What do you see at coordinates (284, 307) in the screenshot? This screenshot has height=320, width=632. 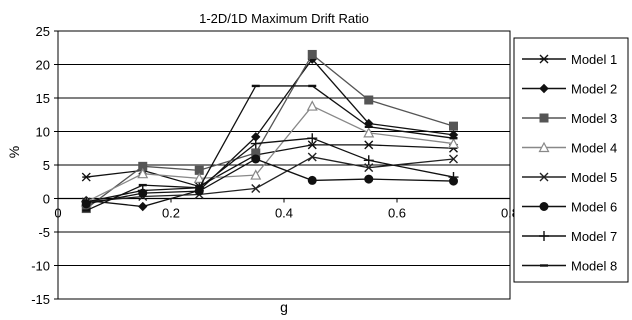 I see `x-axis-title: g` at bounding box center [284, 307].